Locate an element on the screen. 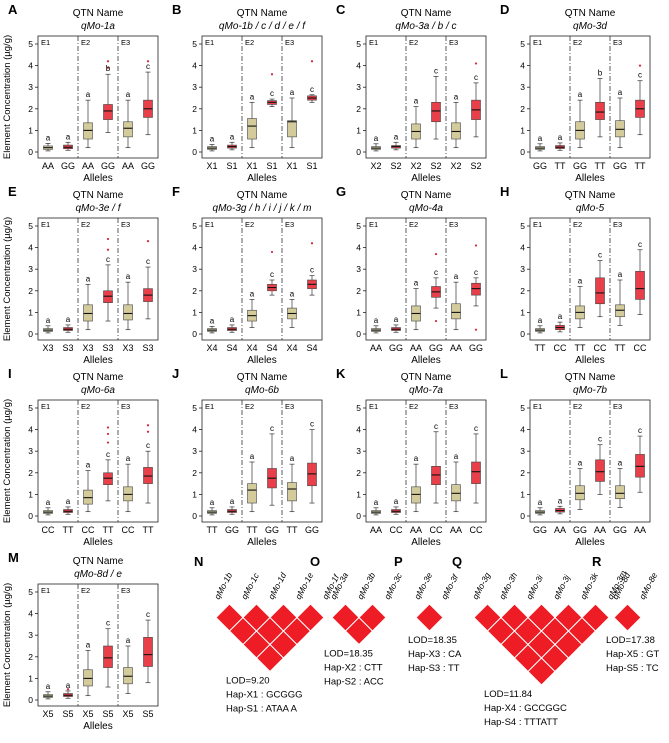  y-axis-label: Element Concentration (µg/g) is located at coordinates (7, 461).